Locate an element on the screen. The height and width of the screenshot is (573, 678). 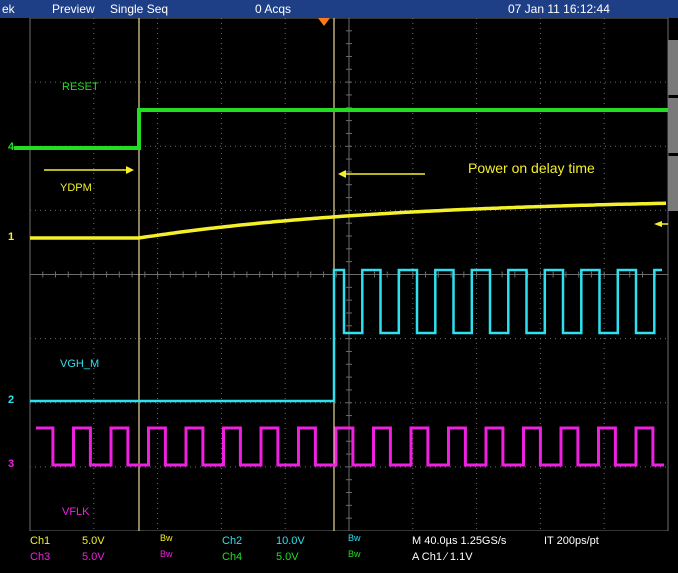
ydpm-trace is located at coordinates (348, 220).